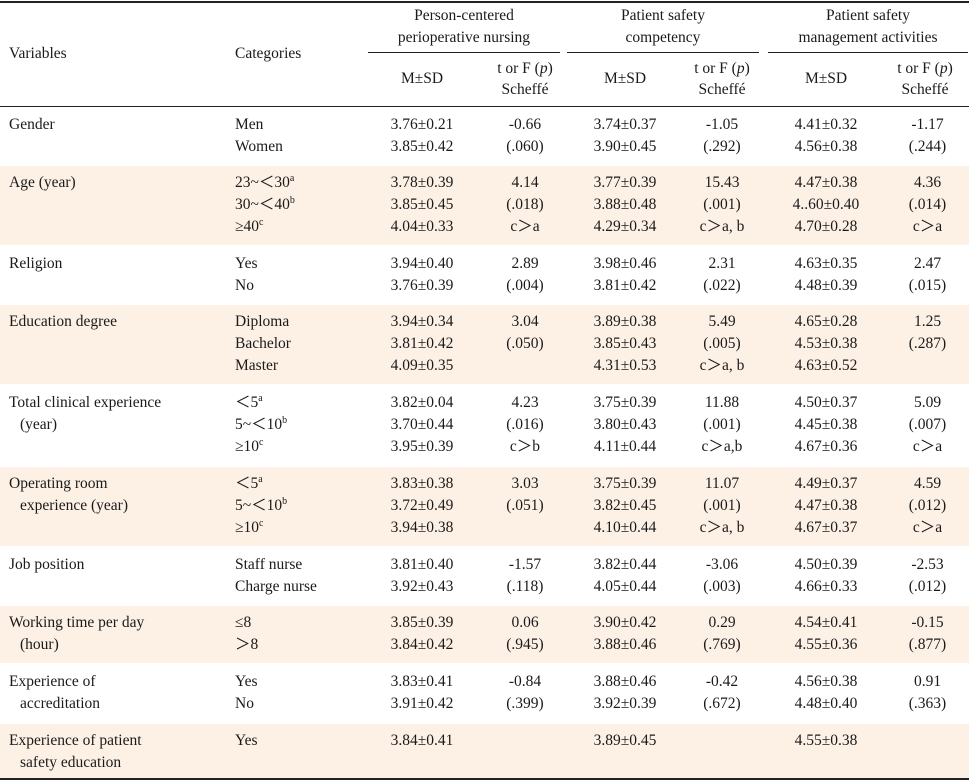 The width and height of the screenshot is (969, 782). Describe the element at coordinates (422, 483) in the screenshot. I see `cell-pcn-m: 3.83±0.38` at that location.